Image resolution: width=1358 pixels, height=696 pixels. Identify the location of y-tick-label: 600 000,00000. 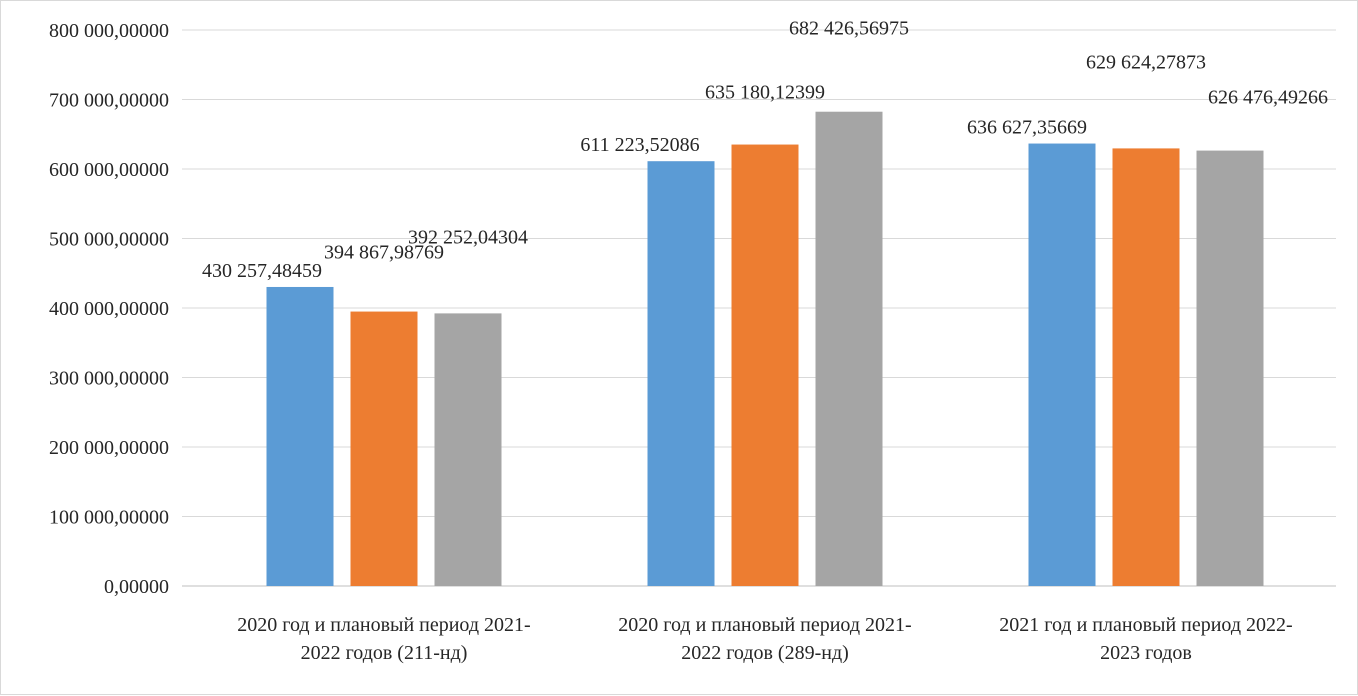
(109, 170).